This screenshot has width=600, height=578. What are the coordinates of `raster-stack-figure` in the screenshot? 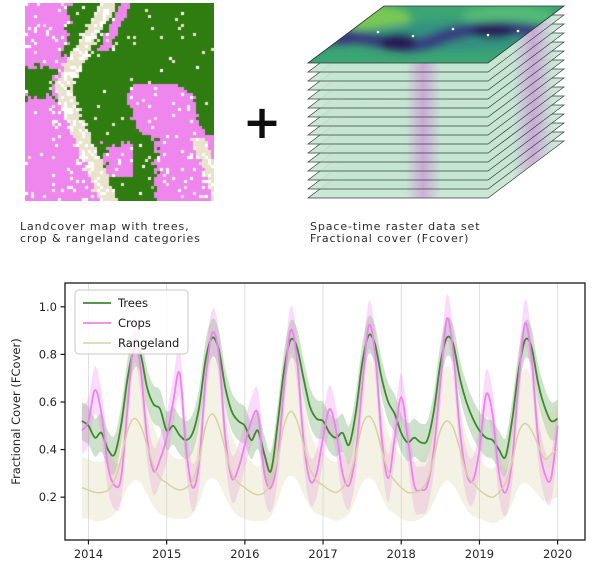 It's located at (436, 102).